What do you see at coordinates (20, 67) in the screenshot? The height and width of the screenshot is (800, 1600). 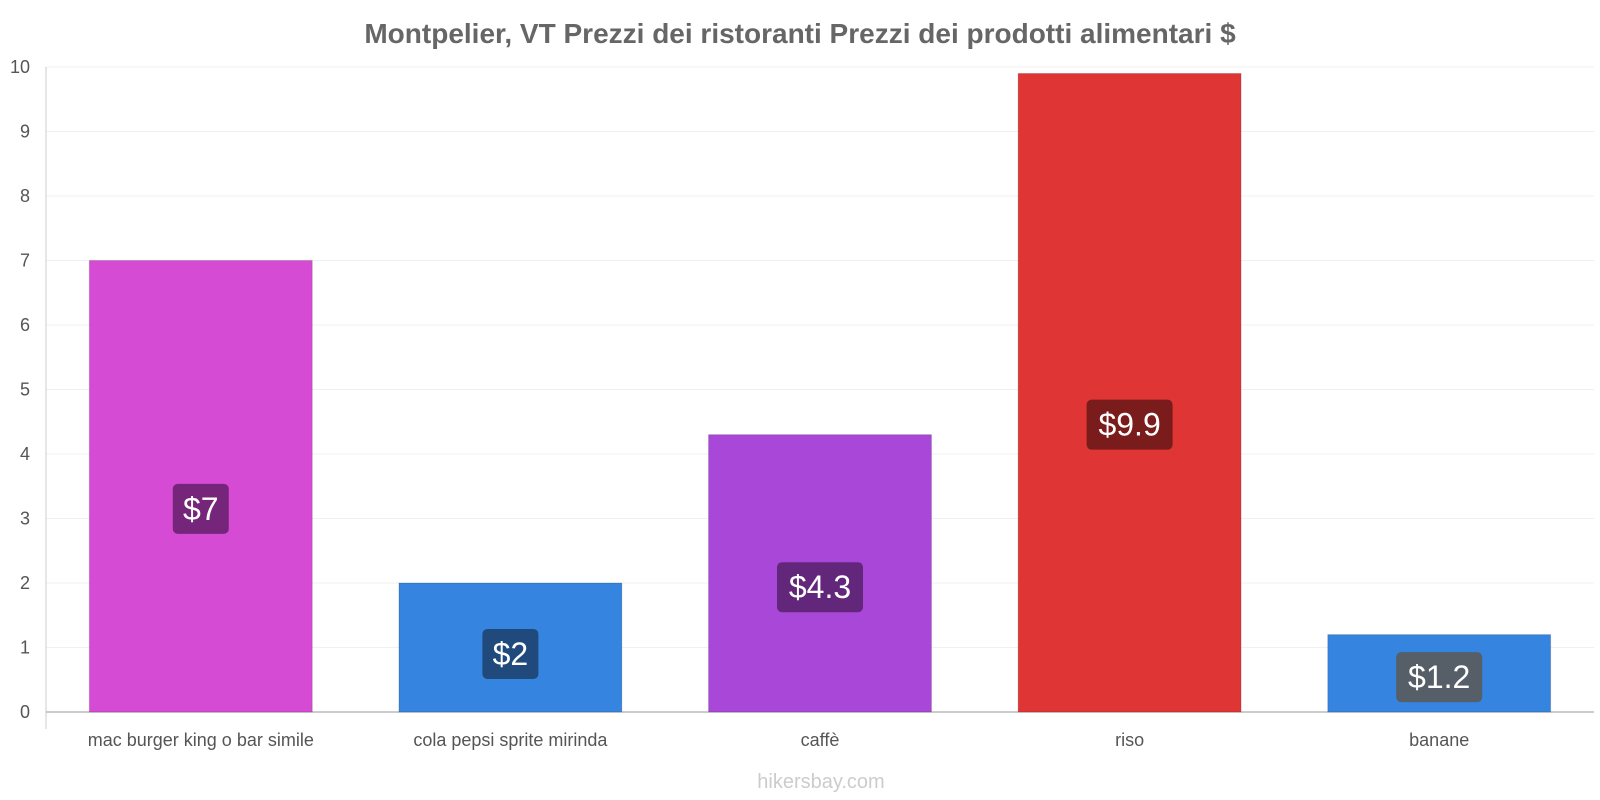 I see `y-tick-label-10: 10` at bounding box center [20, 67].